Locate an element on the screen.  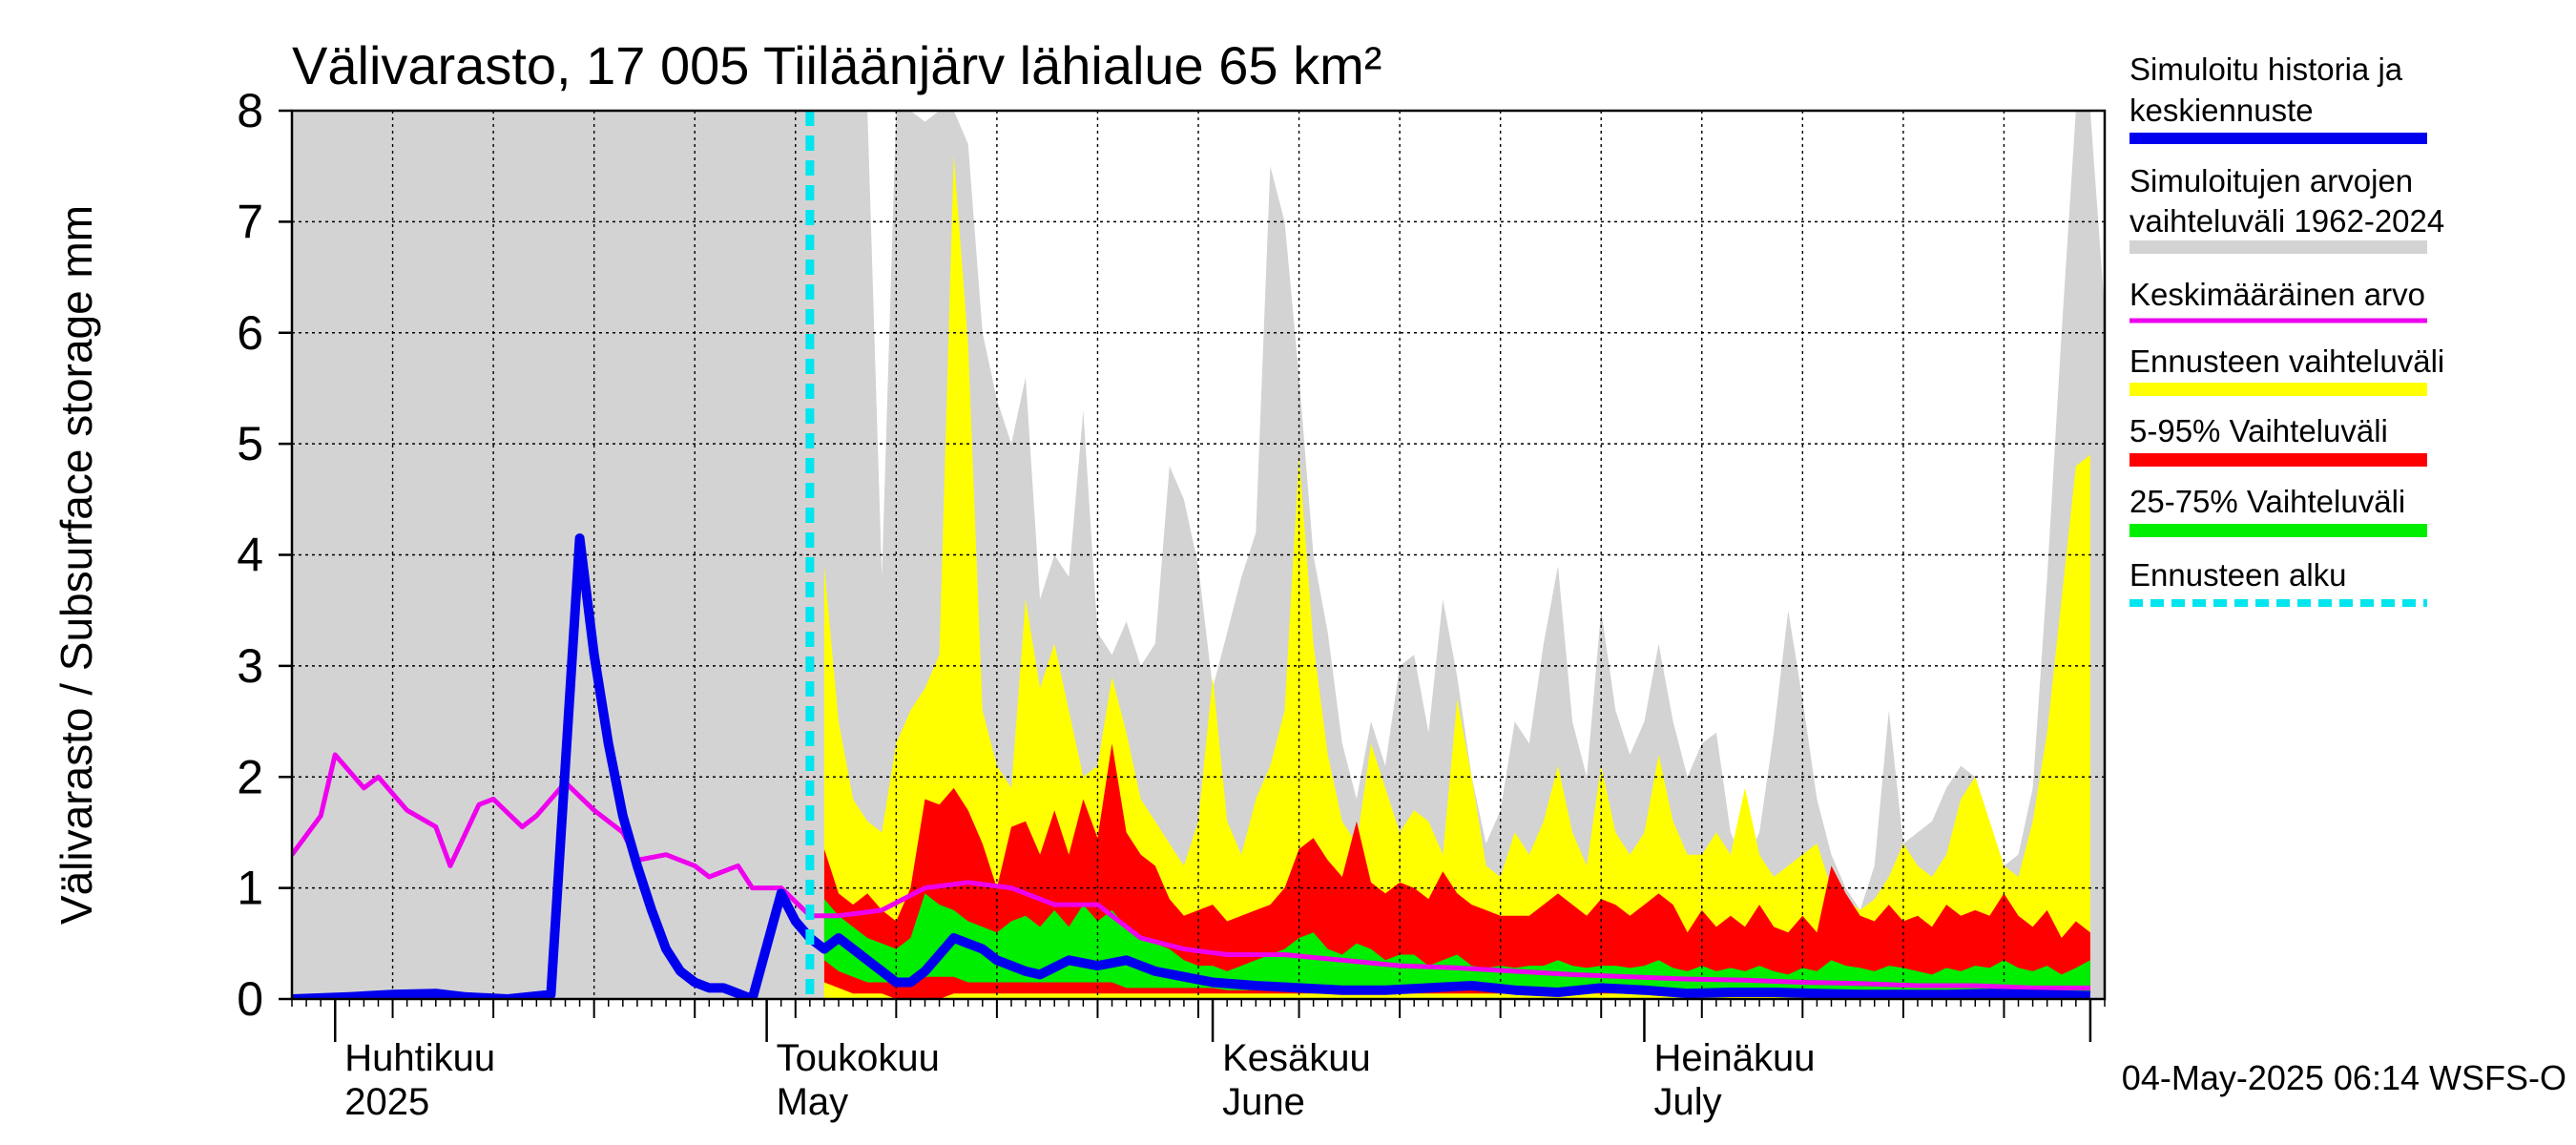
y-tick-label: 2 is located at coordinates (250, 776).